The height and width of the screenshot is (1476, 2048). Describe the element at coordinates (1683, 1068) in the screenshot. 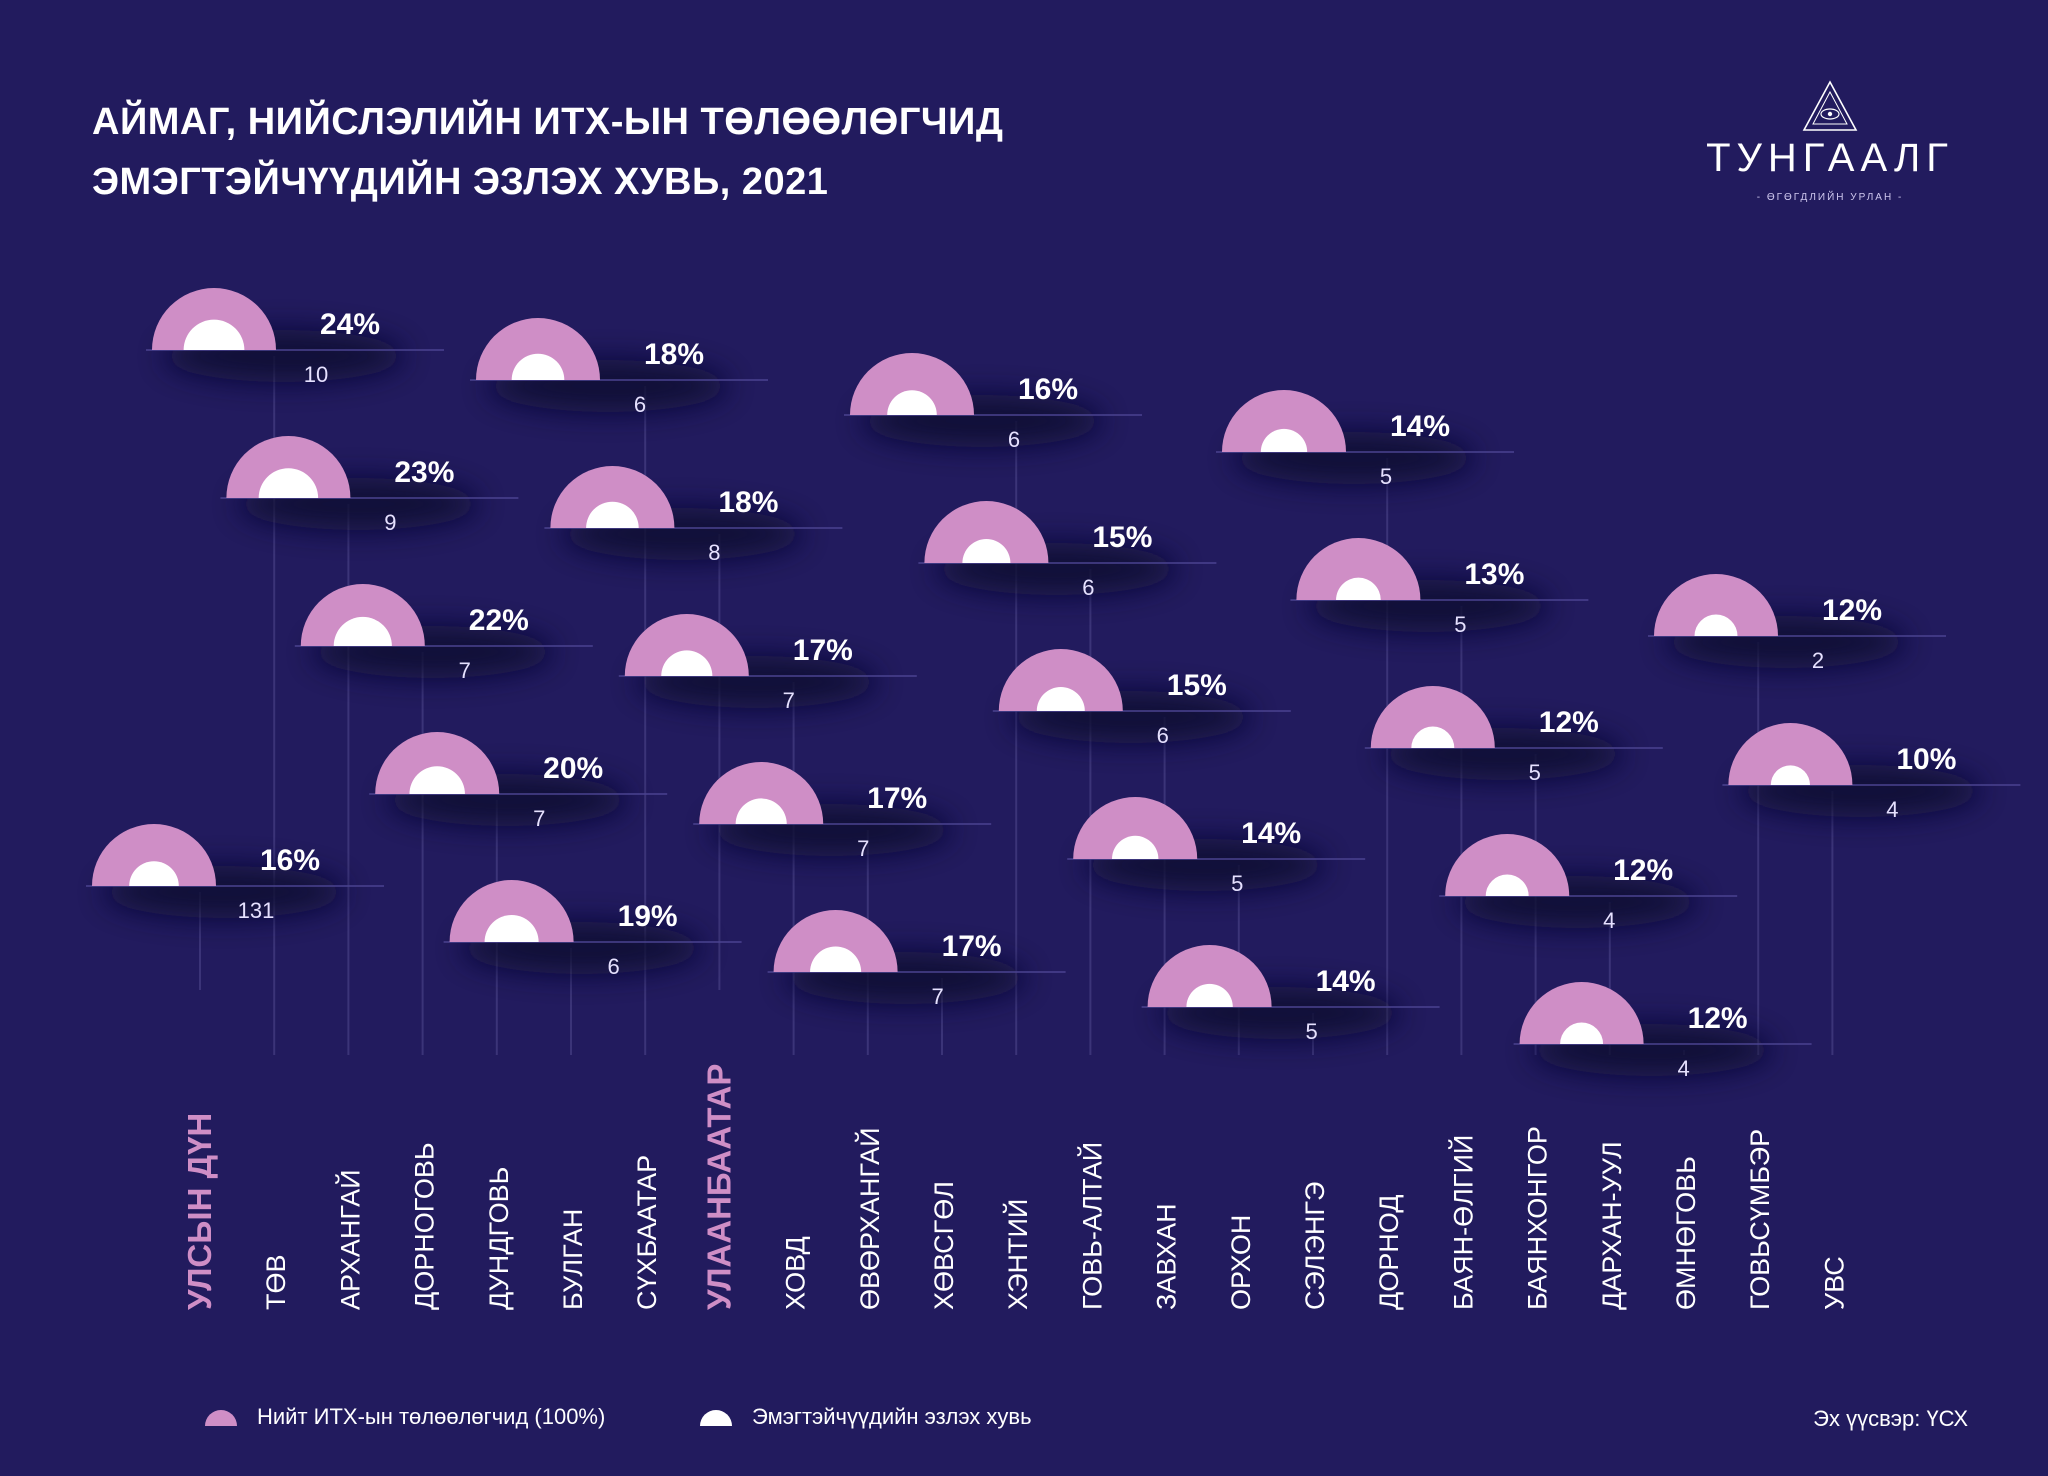

I see `count-label-20: 4` at that location.